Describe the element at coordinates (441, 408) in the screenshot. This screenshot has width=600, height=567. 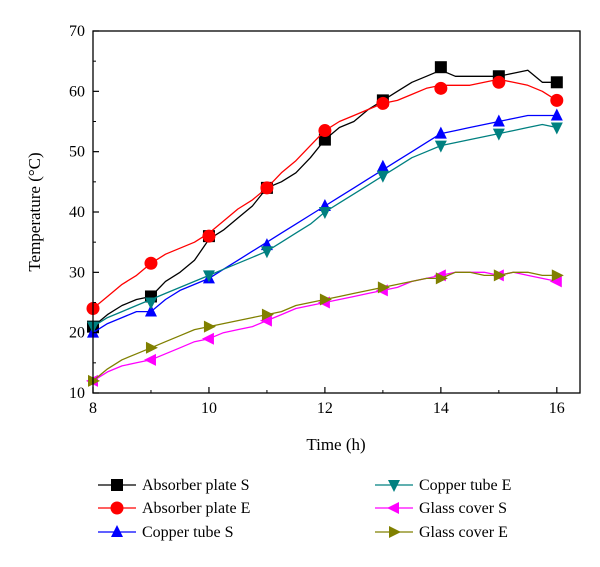
I see `x-tick-label: 14` at that location.